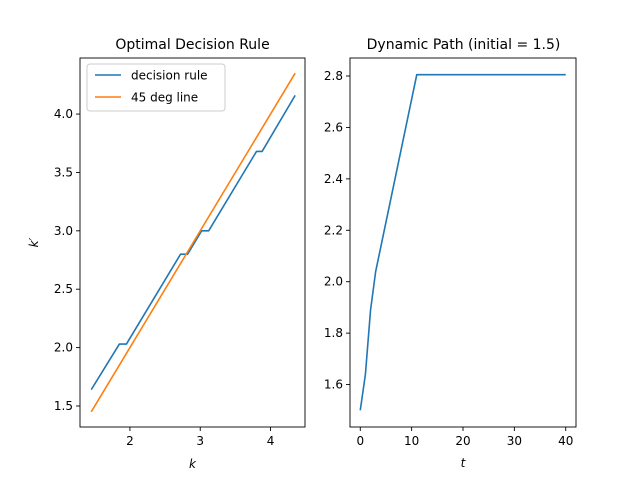 This screenshot has height=480, width=640. What do you see at coordinates (333, 179) in the screenshot?
I see `right-y-tick-label: 2.4` at bounding box center [333, 179].